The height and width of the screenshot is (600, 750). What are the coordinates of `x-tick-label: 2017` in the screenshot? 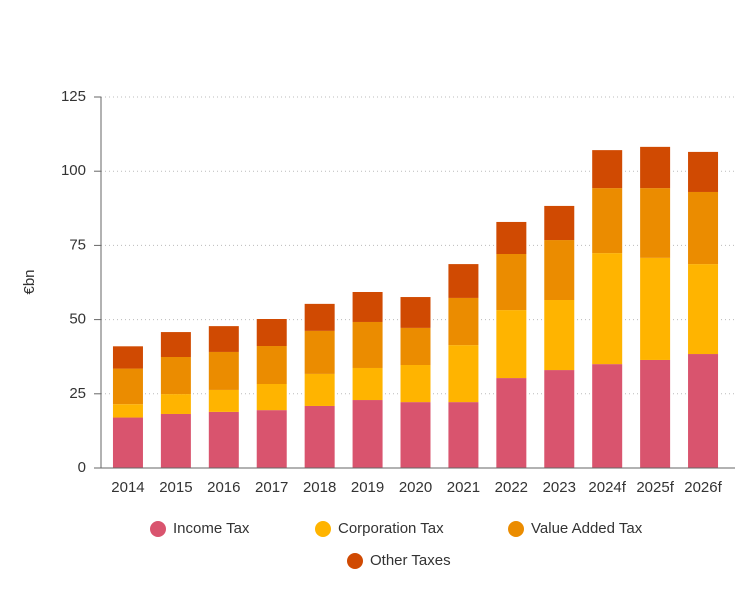 It's located at (271, 487).